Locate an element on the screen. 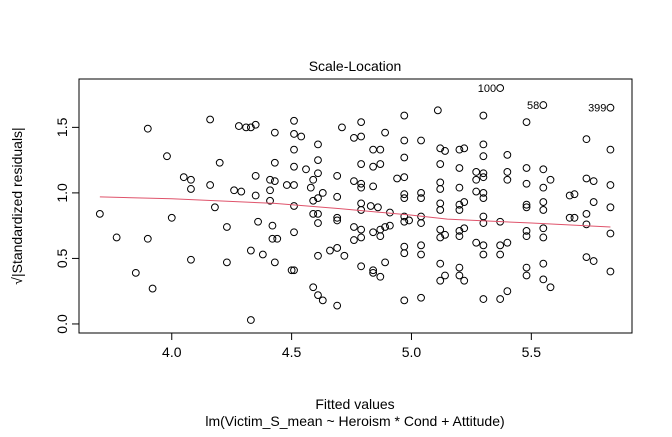 The width and height of the screenshot is (672, 437). y-tick-label: 1.0 is located at coordinates (62, 193).